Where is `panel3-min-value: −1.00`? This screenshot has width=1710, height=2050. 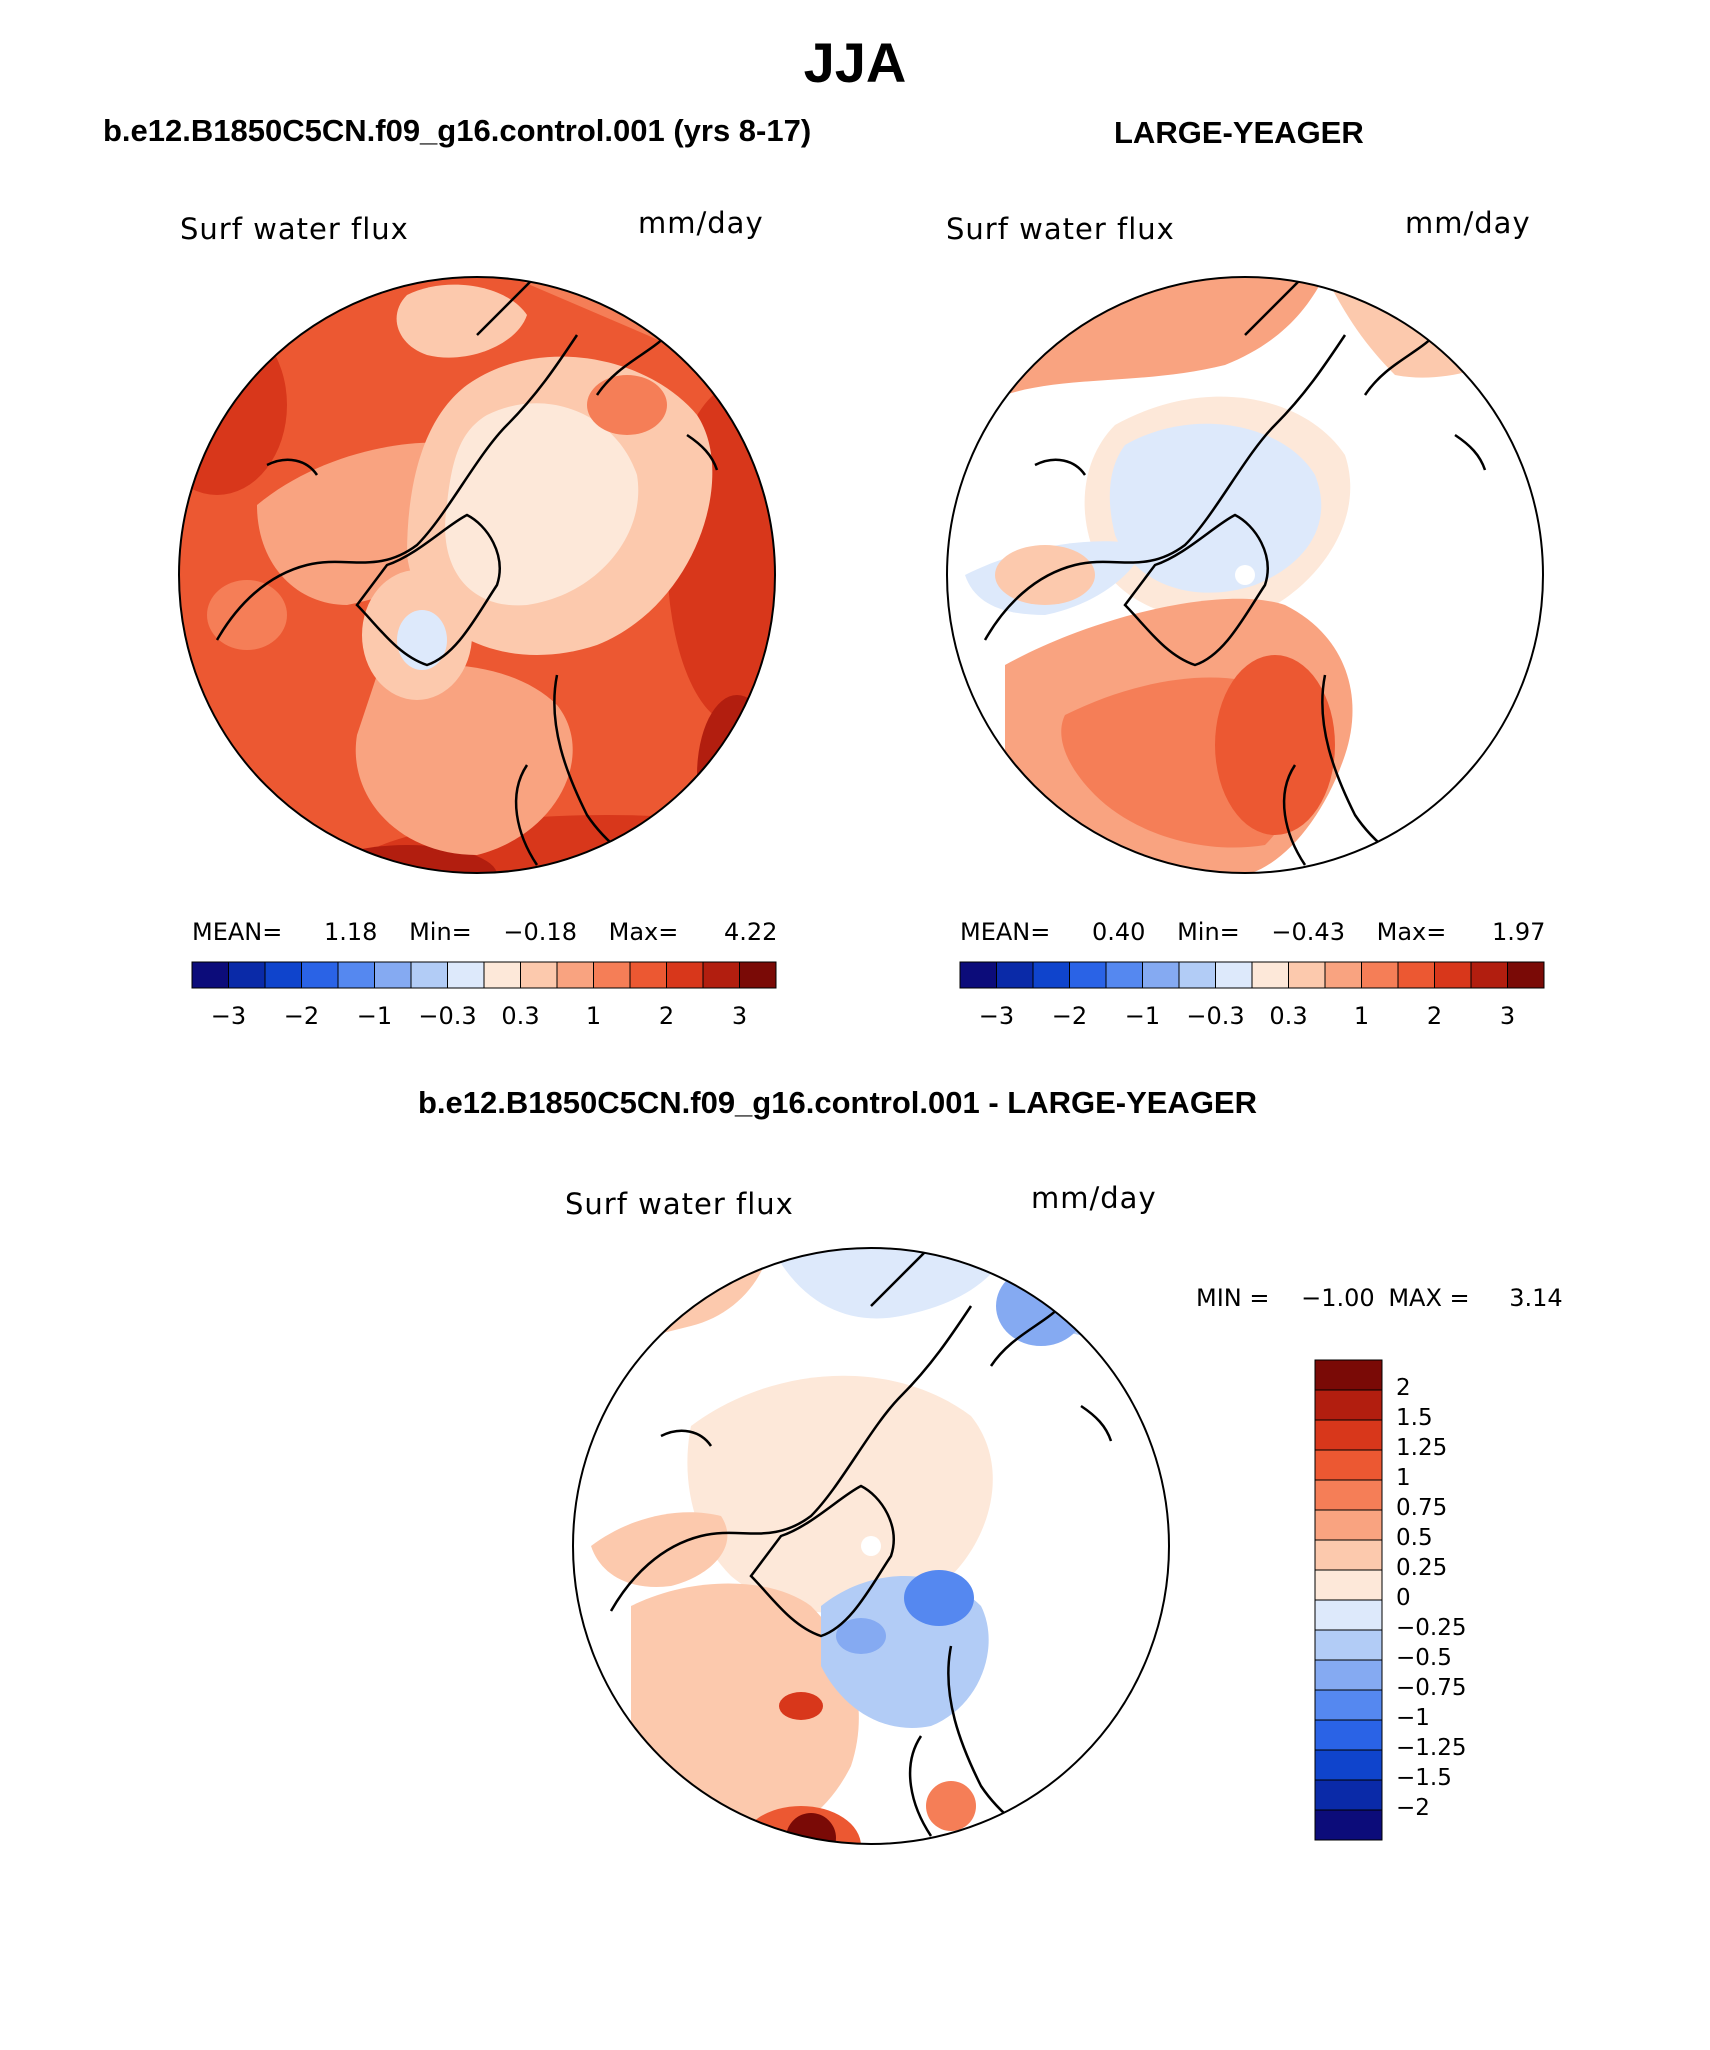
panel3-min-value: −1.00 is located at coordinates (1338, 1298).